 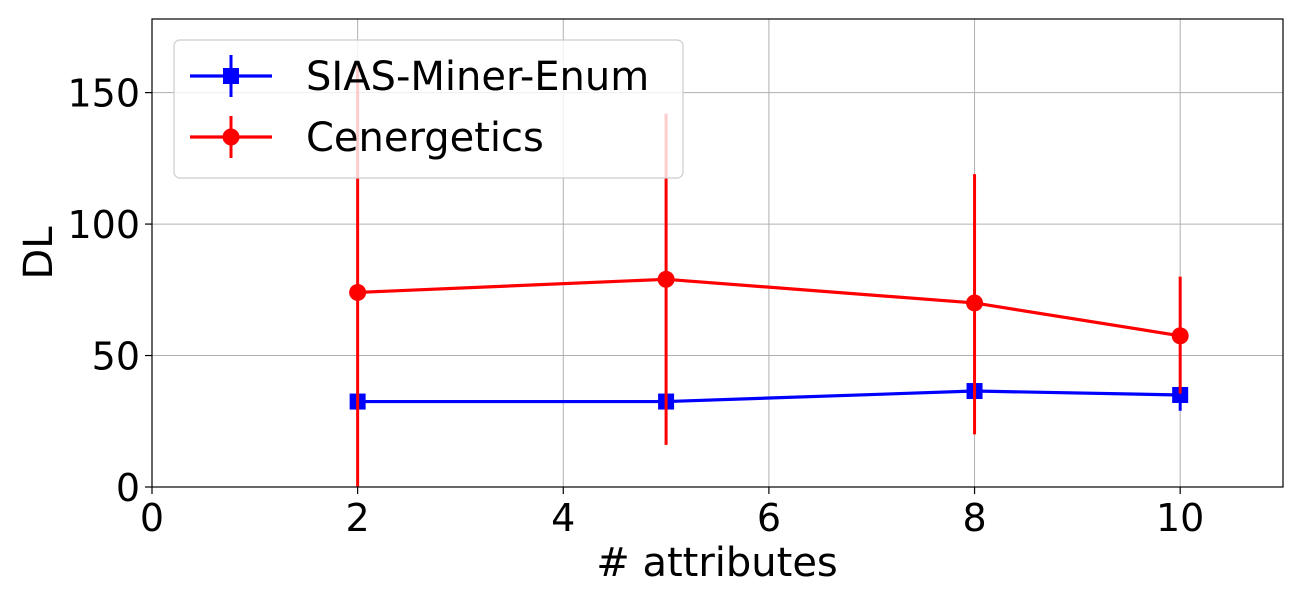 I want to click on y-axis-ticks: 0 50 100 150, so click(x=109, y=291).